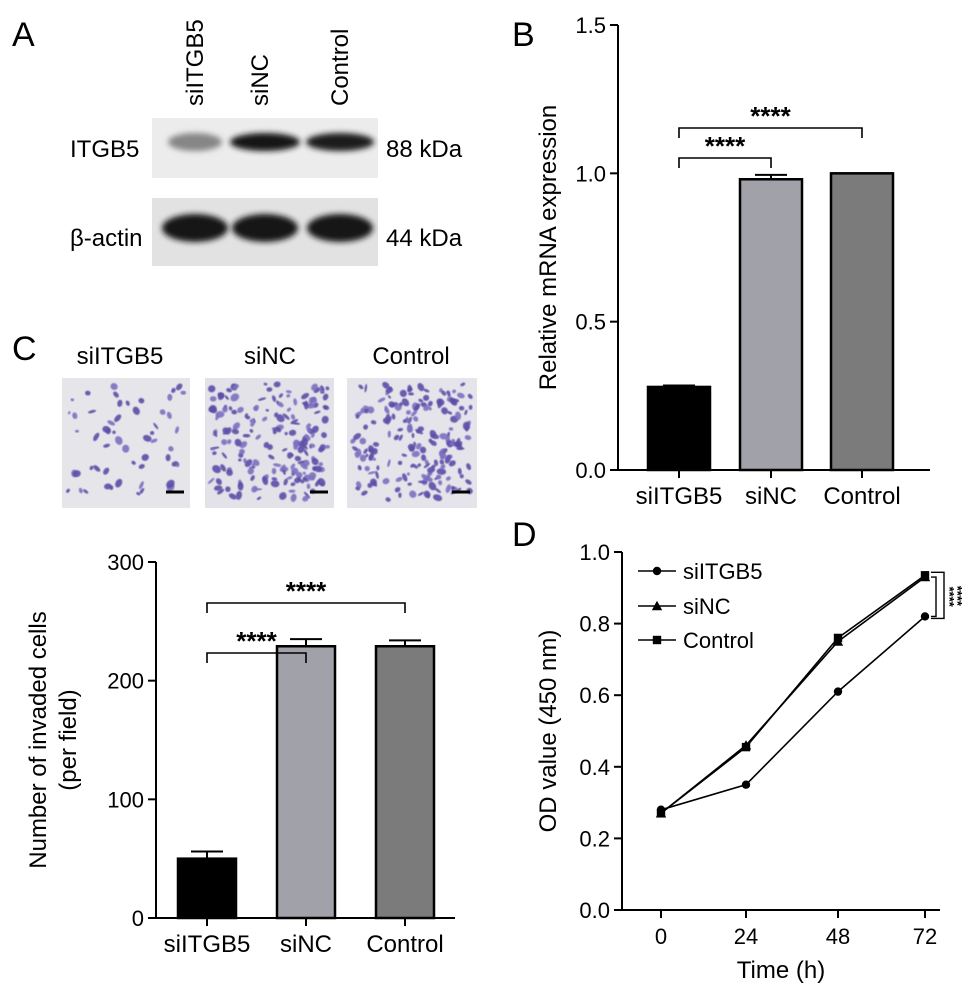  What do you see at coordinates (548, 247) in the screenshot?
I see `y-axis-label: Relative mRNA expression` at bounding box center [548, 247].